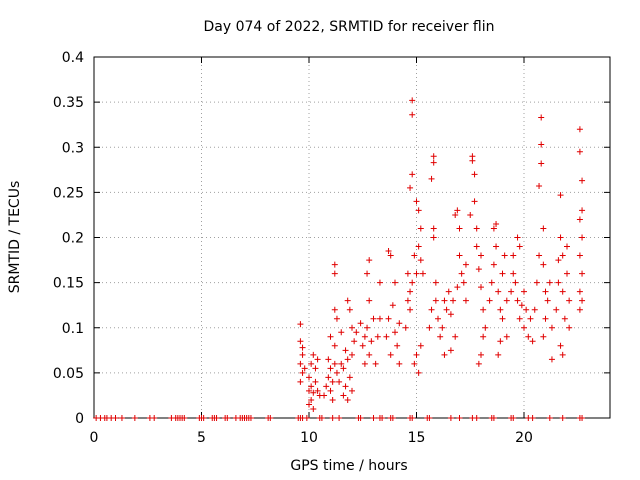 The image size is (640, 480). What do you see at coordinates (348, 466) in the screenshot?
I see `x-axis-title: GPS time / hours` at bounding box center [348, 466].